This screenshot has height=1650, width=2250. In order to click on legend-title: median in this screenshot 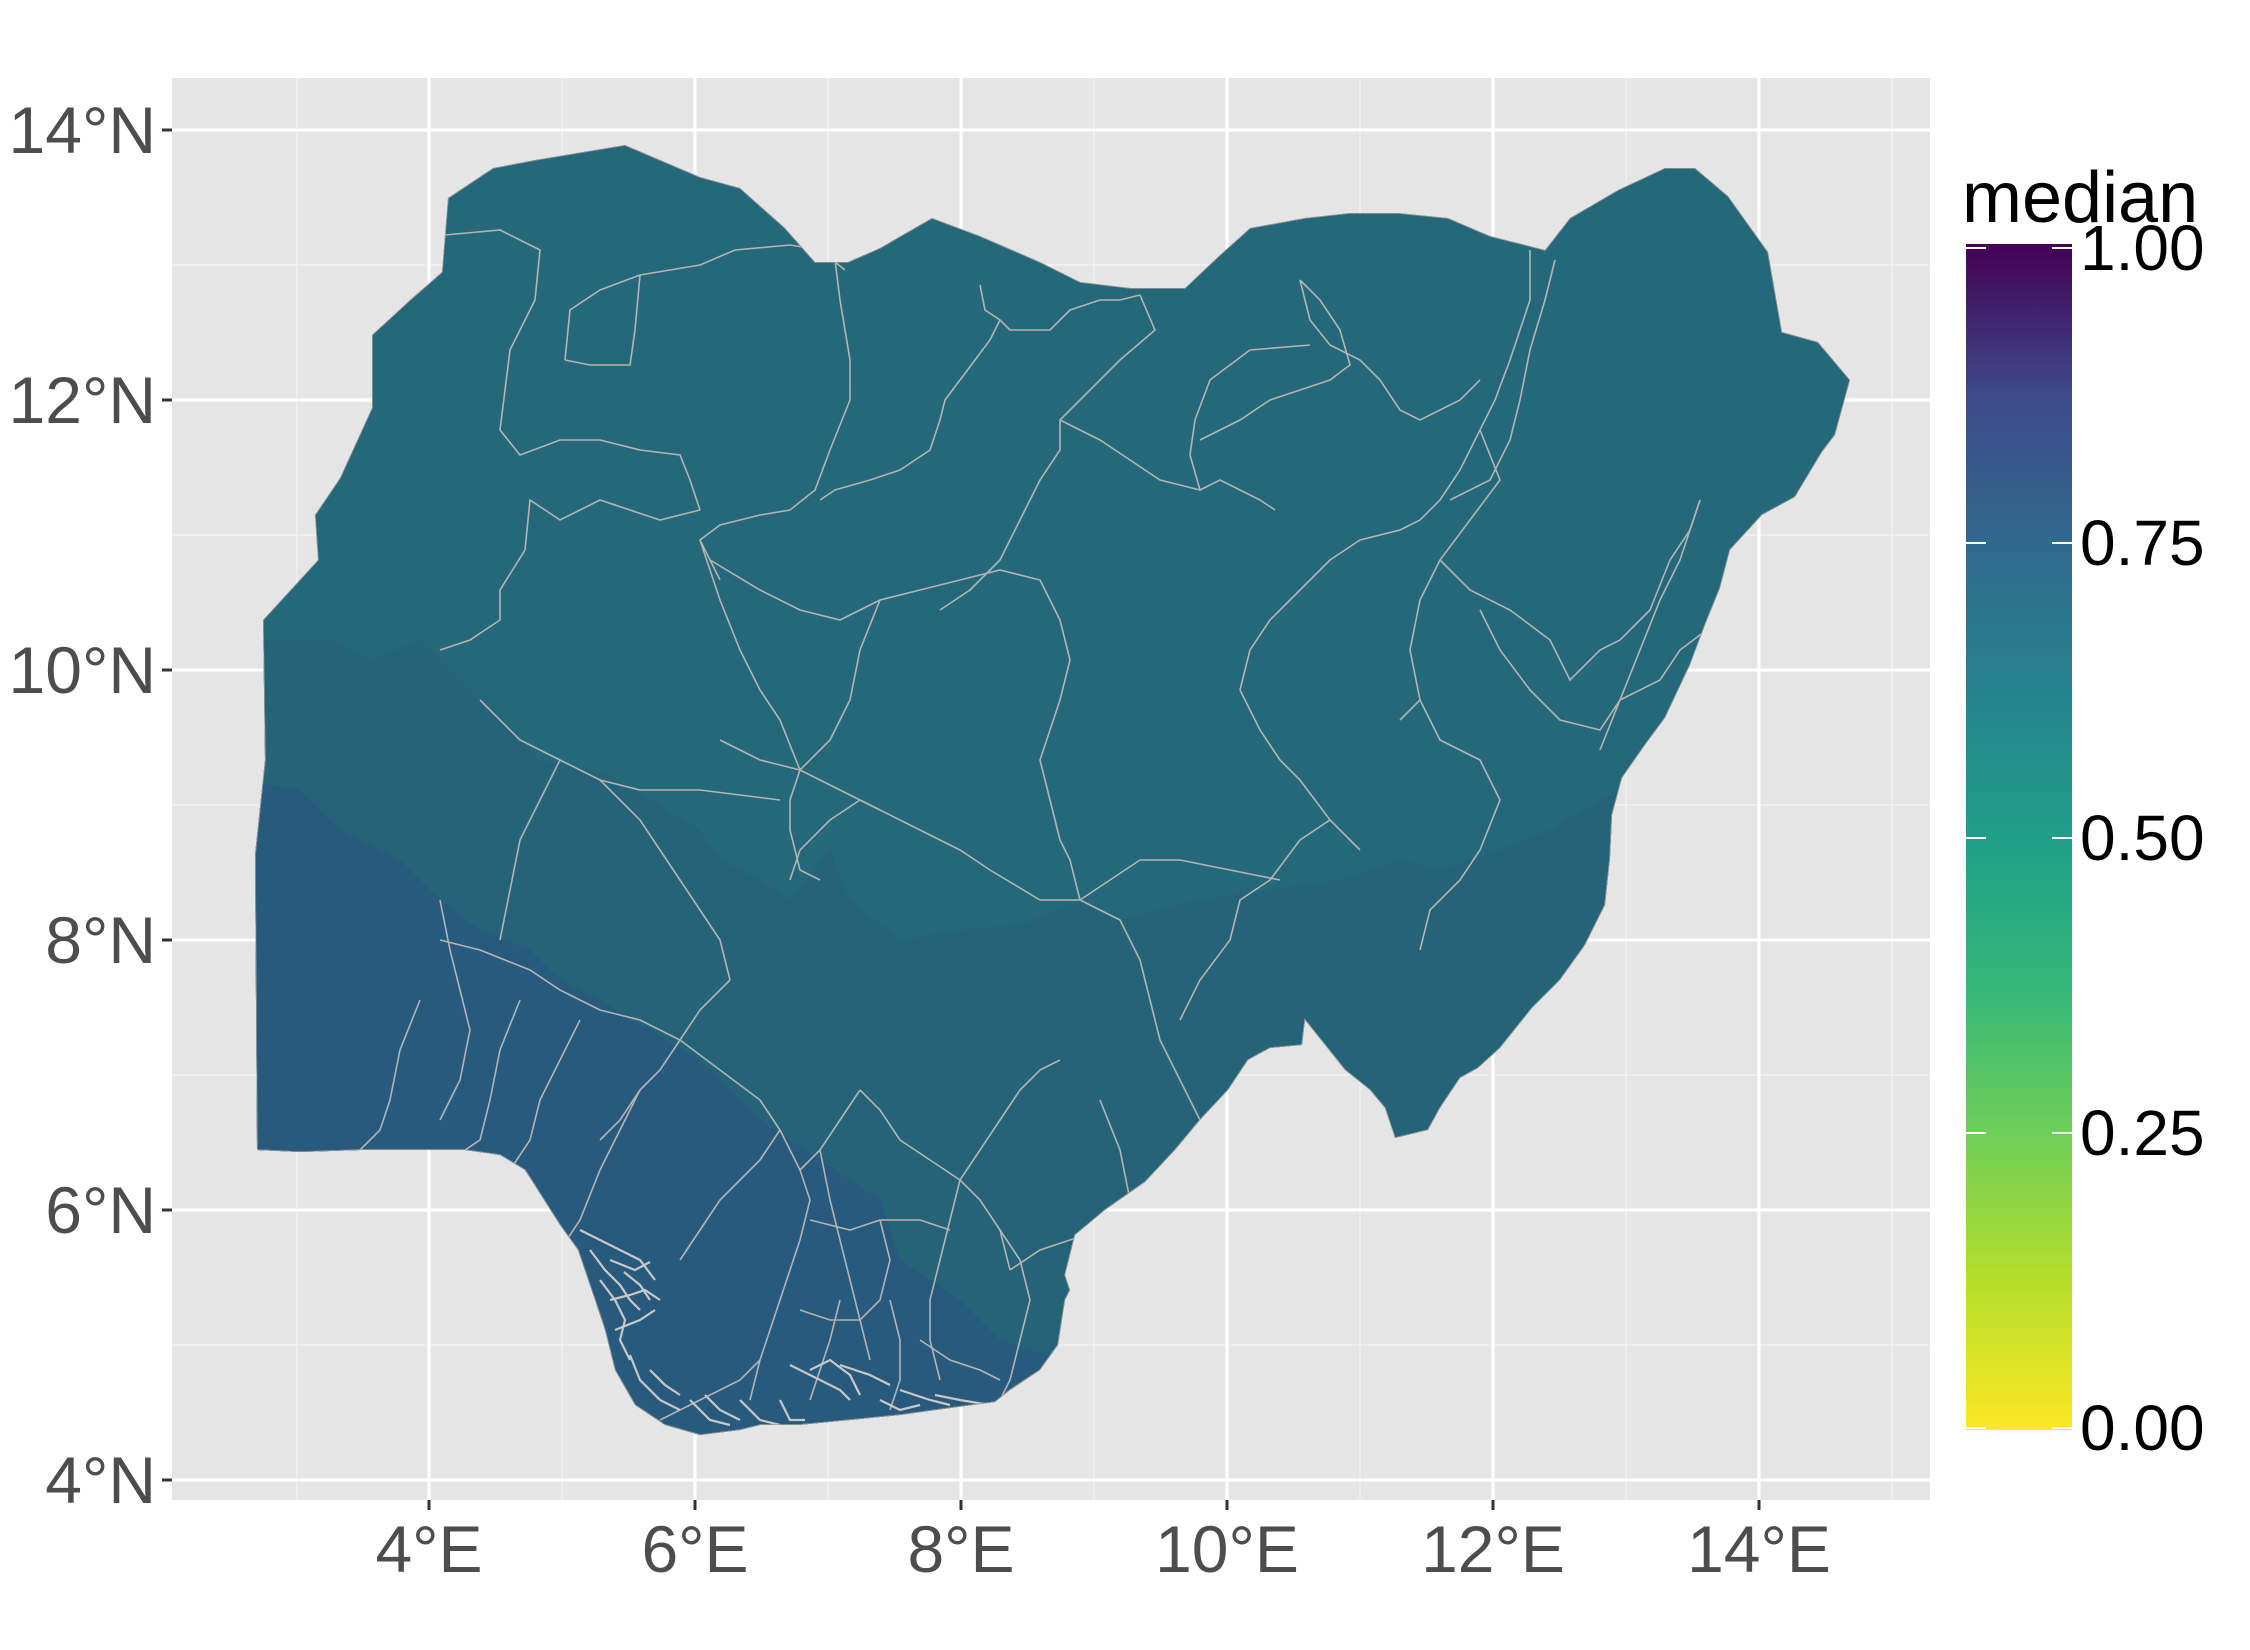, I will do `click(2080, 198)`.